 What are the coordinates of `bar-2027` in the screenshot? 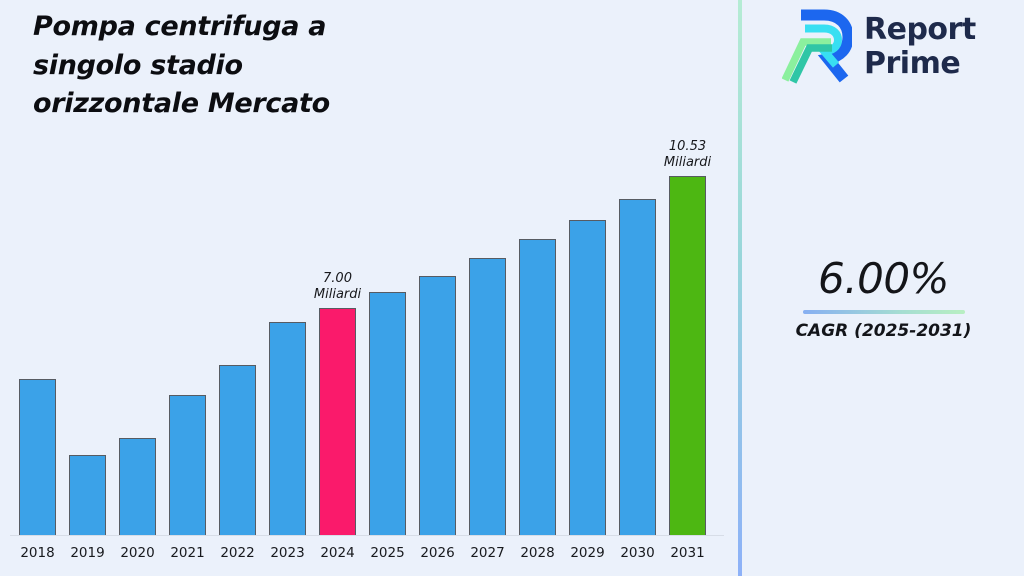 It's located at (487, 396).